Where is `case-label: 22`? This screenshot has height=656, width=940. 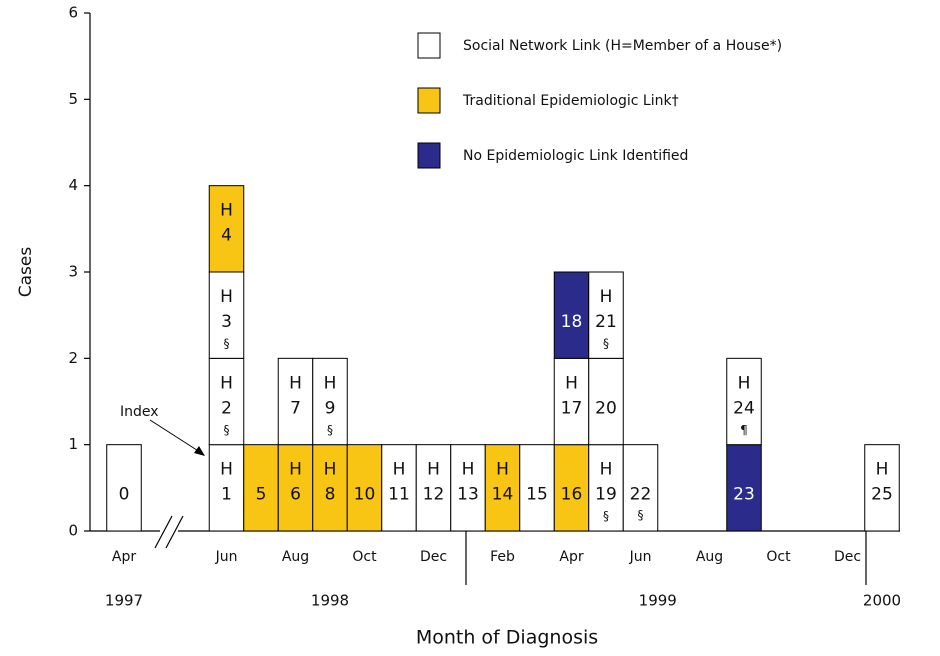
case-label: 22 is located at coordinates (641, 495).